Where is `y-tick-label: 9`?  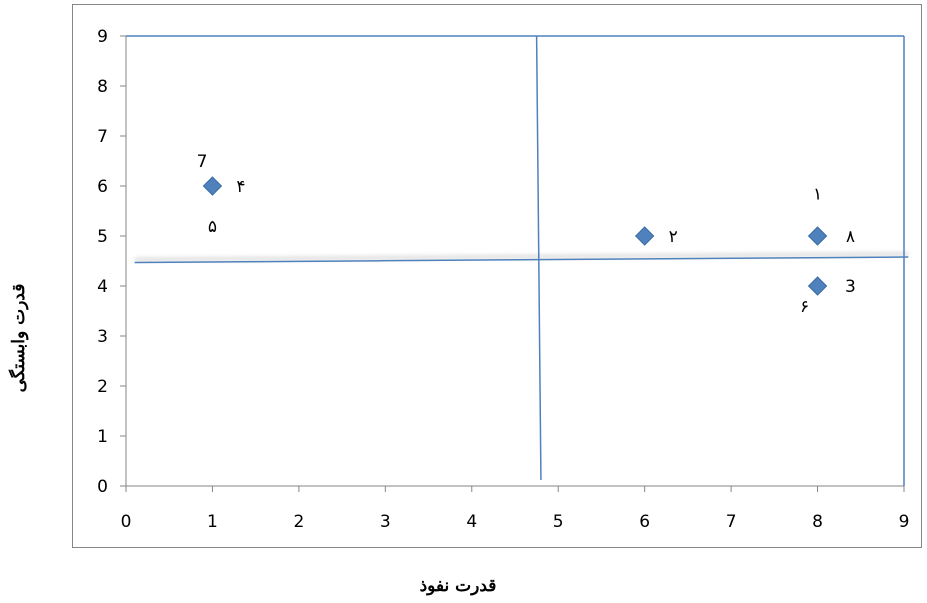 y-tick-label: 9 is located at coordinates (102, 37).